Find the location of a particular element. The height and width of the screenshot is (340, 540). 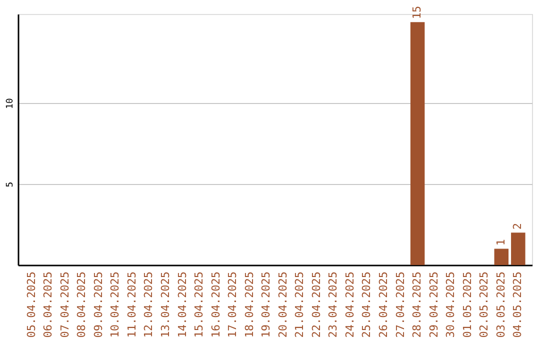

x-tick-label: 10.04.2025 is located at coordinates (115, 305).